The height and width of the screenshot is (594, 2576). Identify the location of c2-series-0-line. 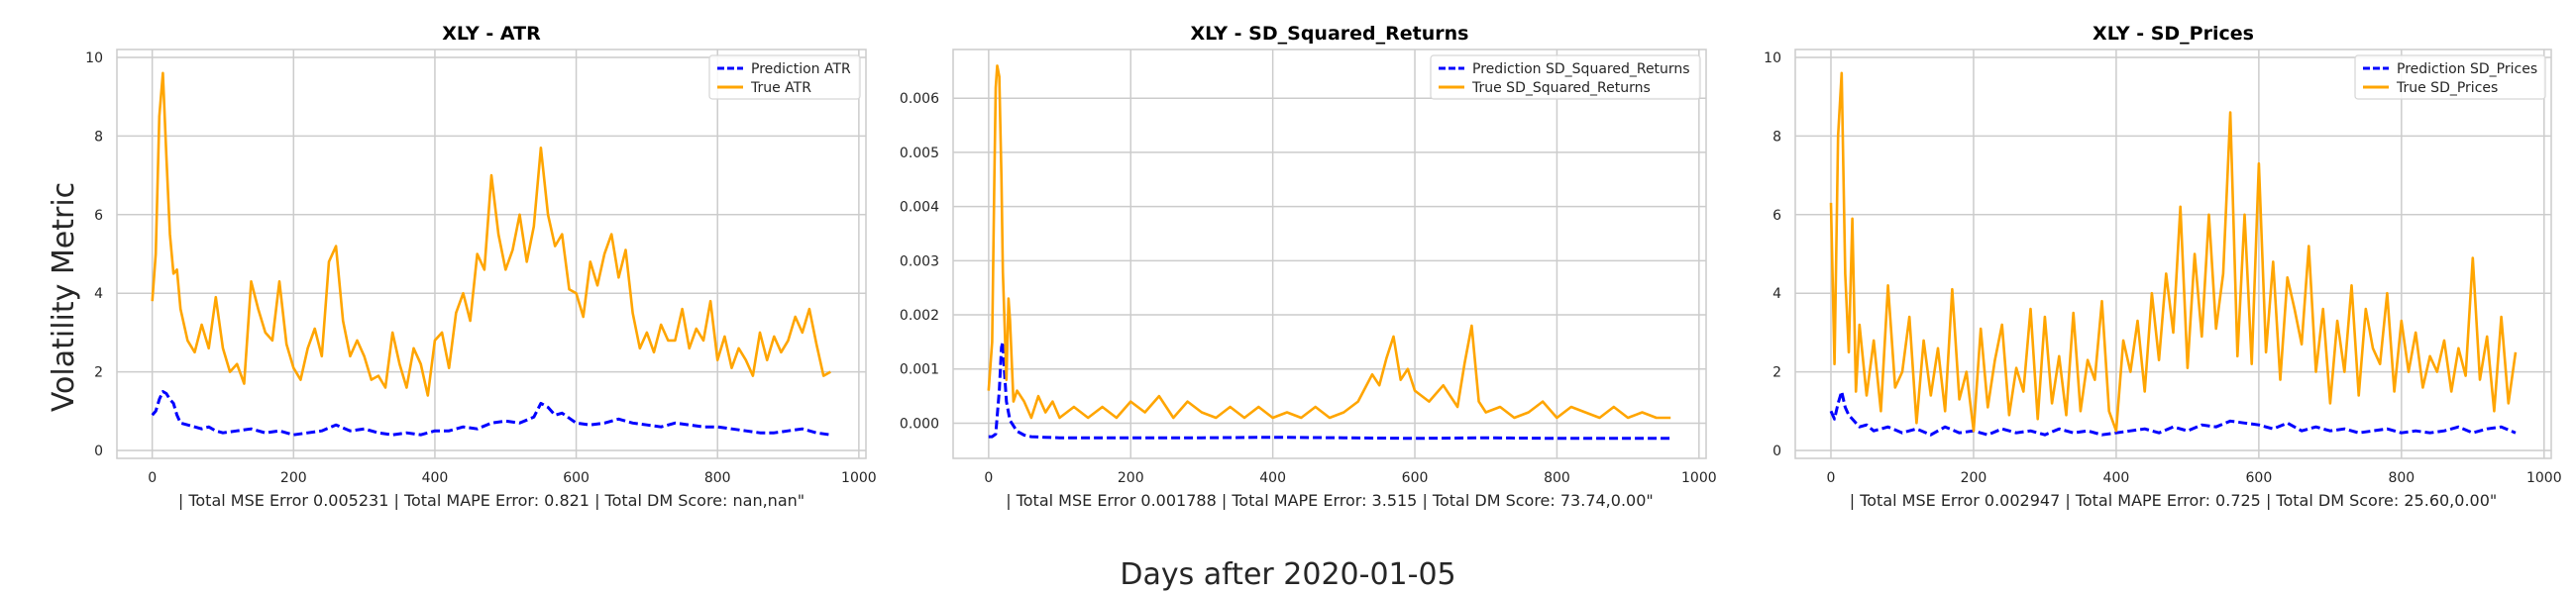
(2173, 414).